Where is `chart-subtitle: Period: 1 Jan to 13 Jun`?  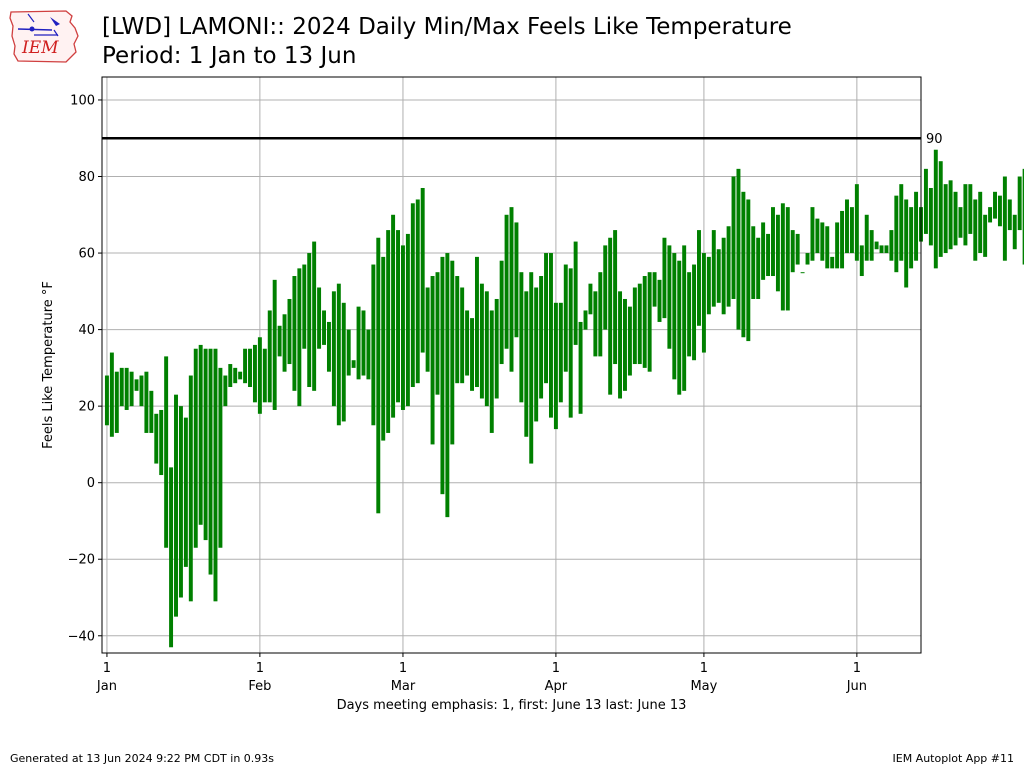
chart-subtitle: Period: 1 Jan to 13 Jun is located at coordinates (229, 56).